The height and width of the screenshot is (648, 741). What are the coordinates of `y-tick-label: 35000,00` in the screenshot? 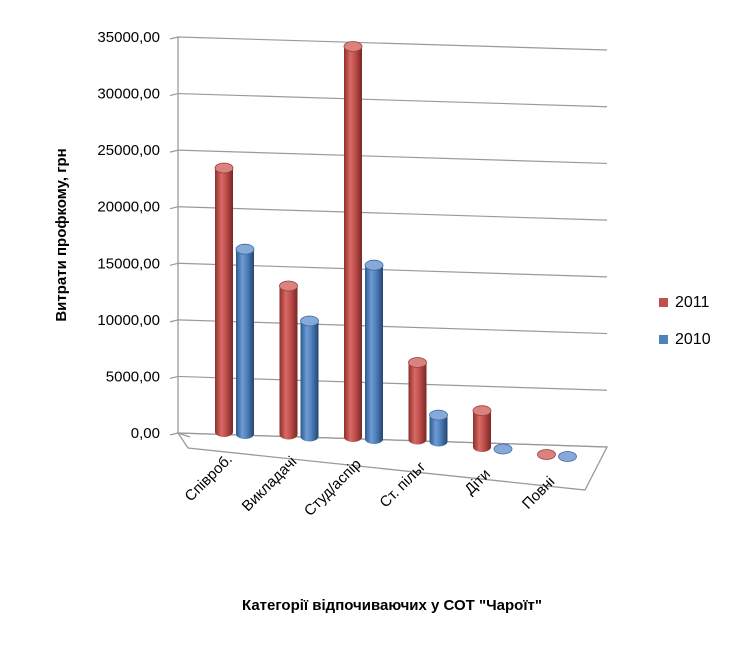 It's located at (128, 37).